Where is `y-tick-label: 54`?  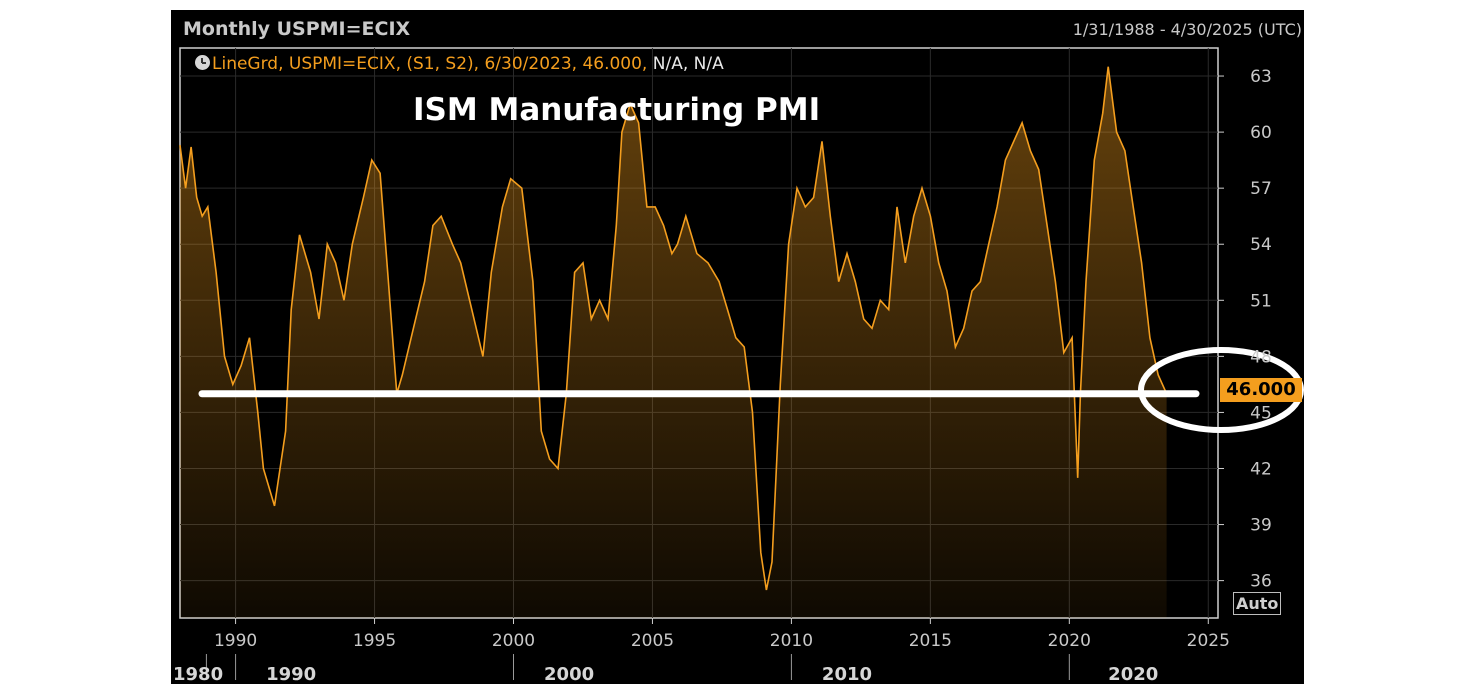
y-tick-label: 54 is located at coordinates (1261, 245).